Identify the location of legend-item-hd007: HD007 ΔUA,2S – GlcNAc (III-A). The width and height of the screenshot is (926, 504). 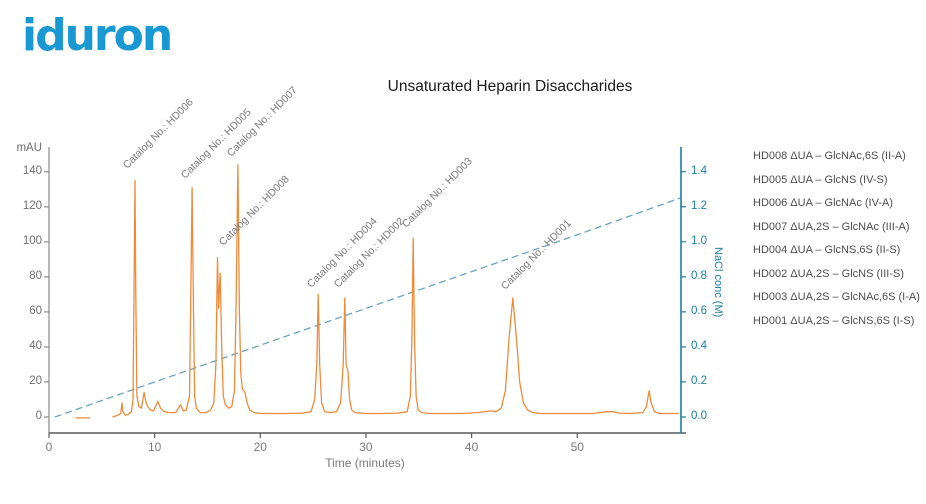
(831, 226).